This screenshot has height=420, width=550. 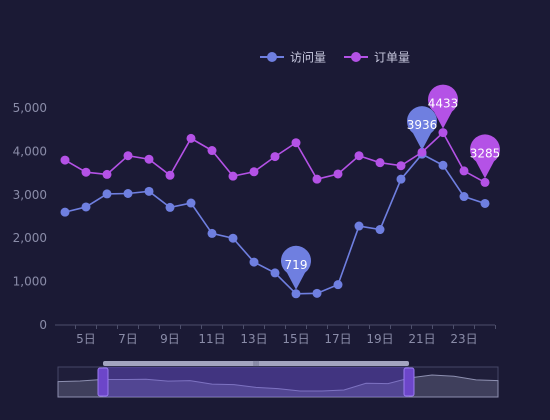 I want to click on zoom-move-handle, so click(x=256, y=363).